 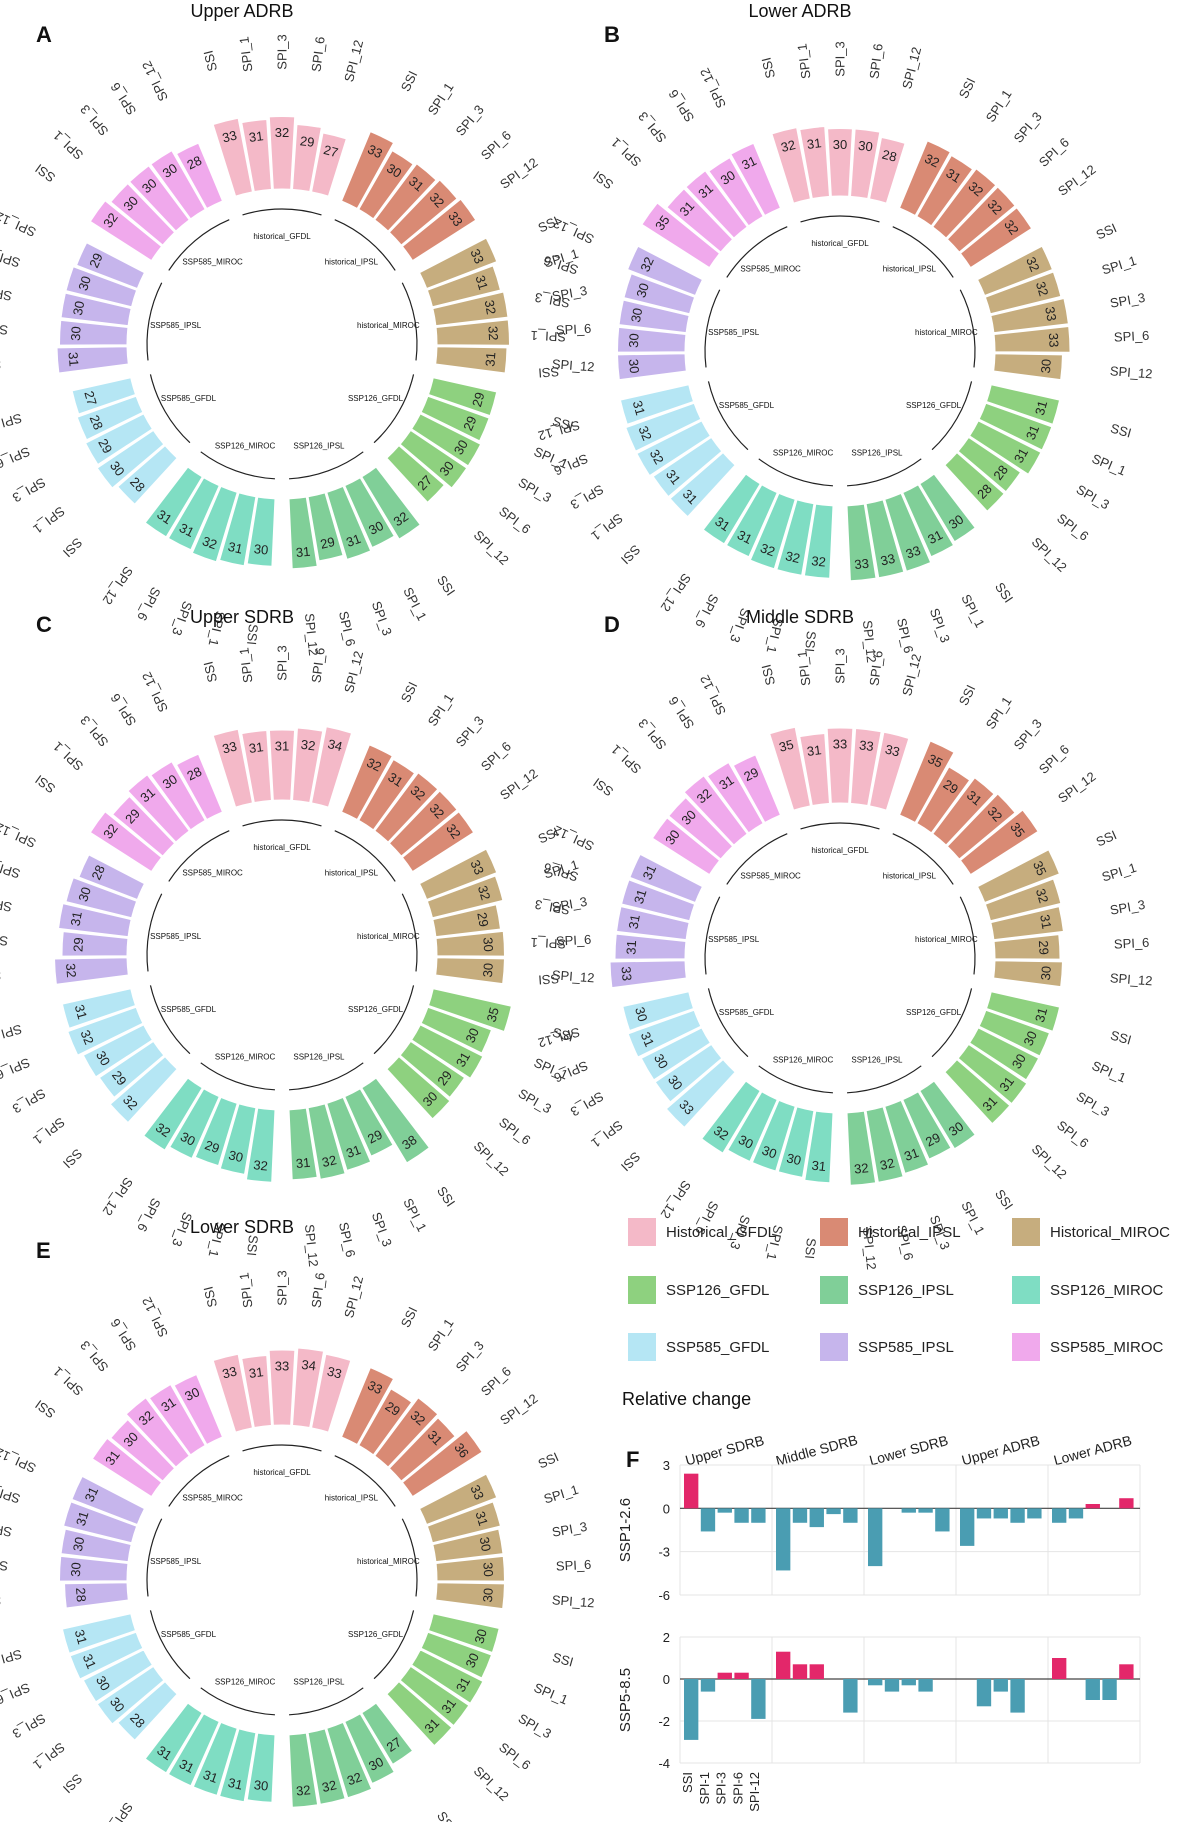 What do you see at coordinates (666, 1508) in the screenshot?
I see `y-tick-label: 0` at bounding box center [666, 1508].